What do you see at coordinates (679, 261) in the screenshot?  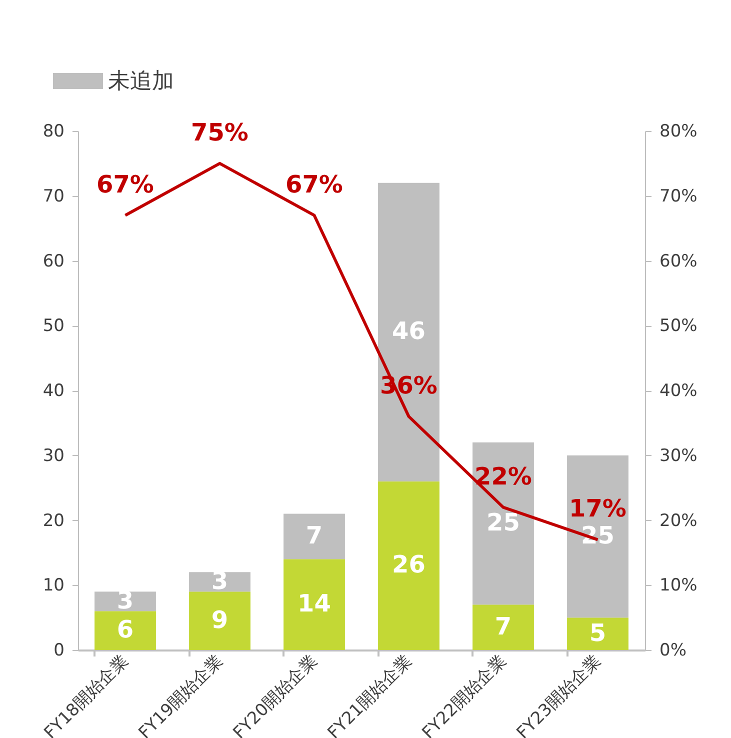 I see `y2-tick-label: 60%` at bounding box center [679, 261].